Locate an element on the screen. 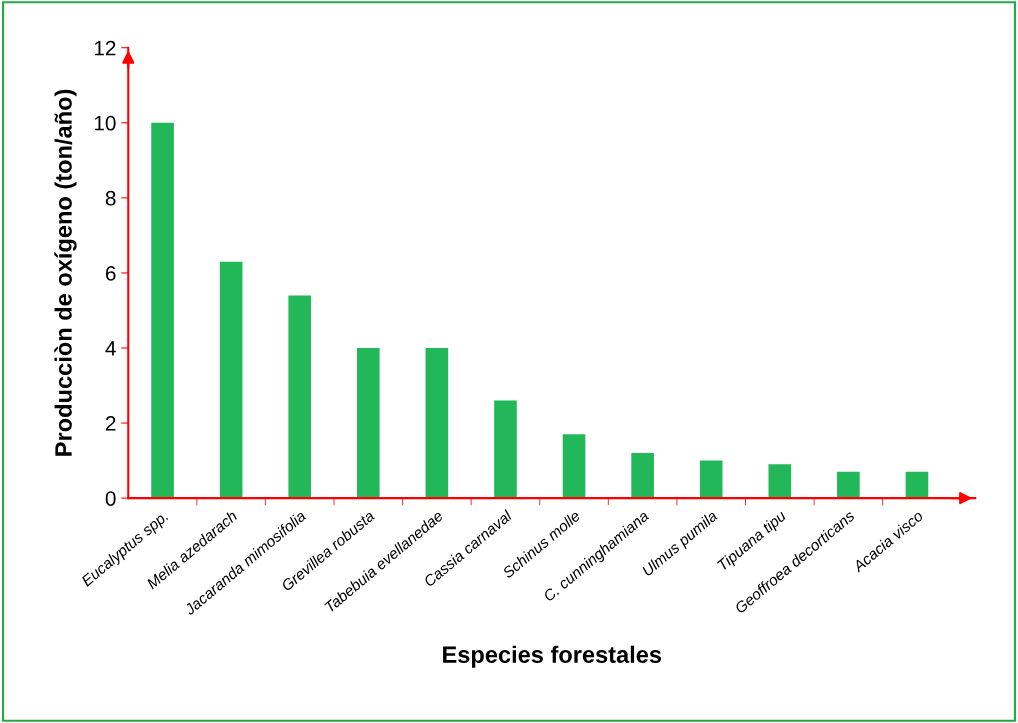 This screenshot has width=1018, height=723. y-tick-label: 2 is located at coordinates (110, 423).